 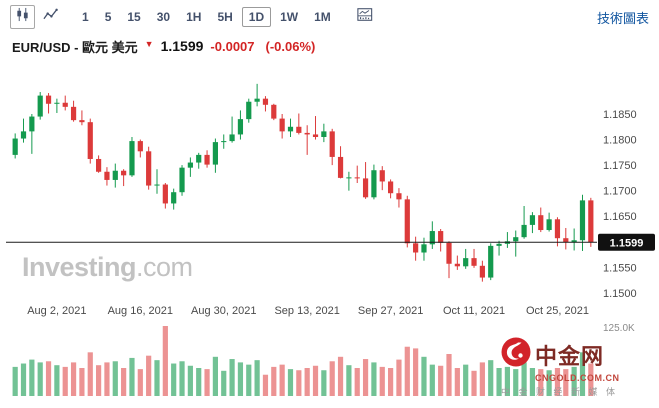 I want to click on current-price-tag: 1.1599, so click(x=626, y=242).